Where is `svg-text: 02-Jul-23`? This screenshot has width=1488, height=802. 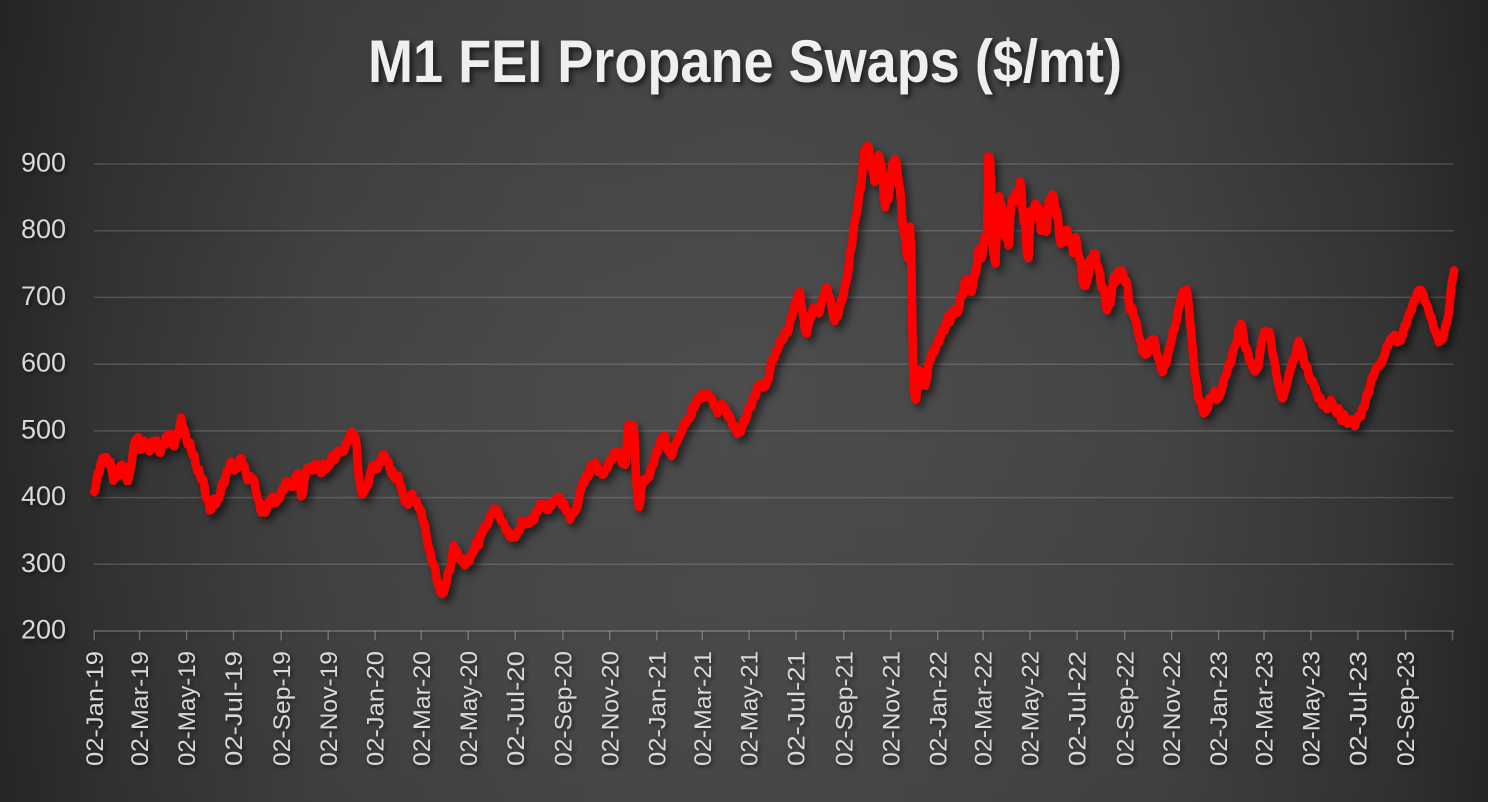
svg-text: 02-Jul-23 is located at coordinates (1359, 708).